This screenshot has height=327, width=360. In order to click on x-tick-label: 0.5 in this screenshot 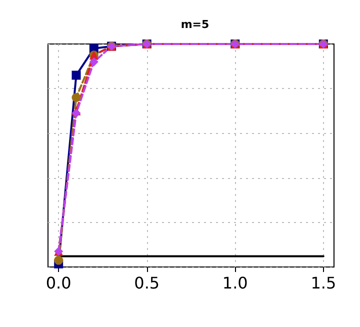, I will do `click(147, 283)`.